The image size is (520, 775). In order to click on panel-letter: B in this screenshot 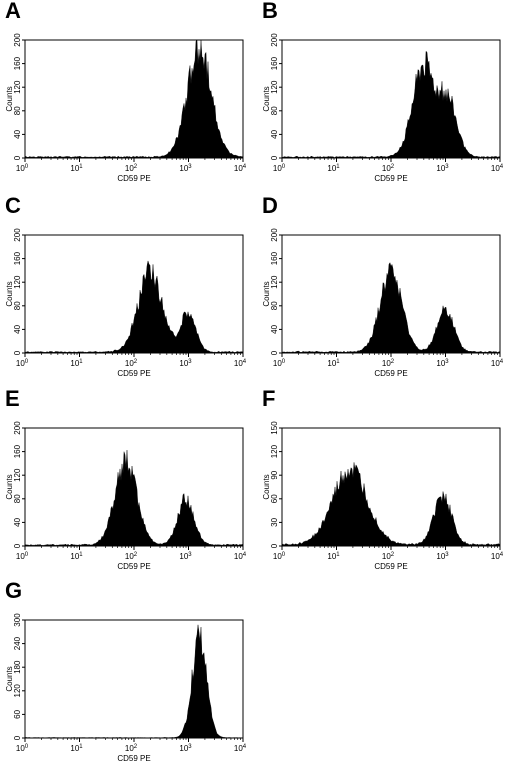, I will do `click(270, 11)`.